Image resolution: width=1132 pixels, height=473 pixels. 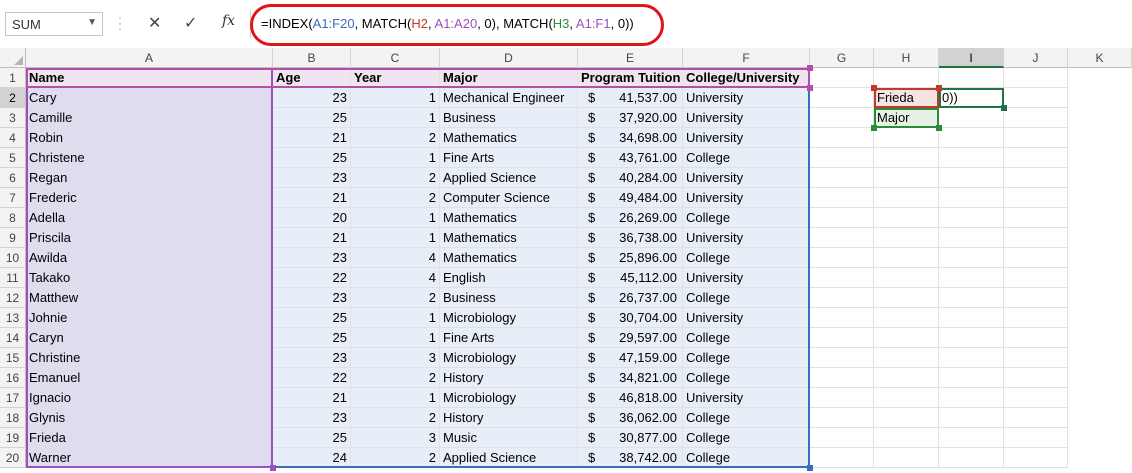 What do you see at coordinates (630, 358) in the screenshot?
I see `cell-tuition: $47,159.00` at bounding box center [630, 358].